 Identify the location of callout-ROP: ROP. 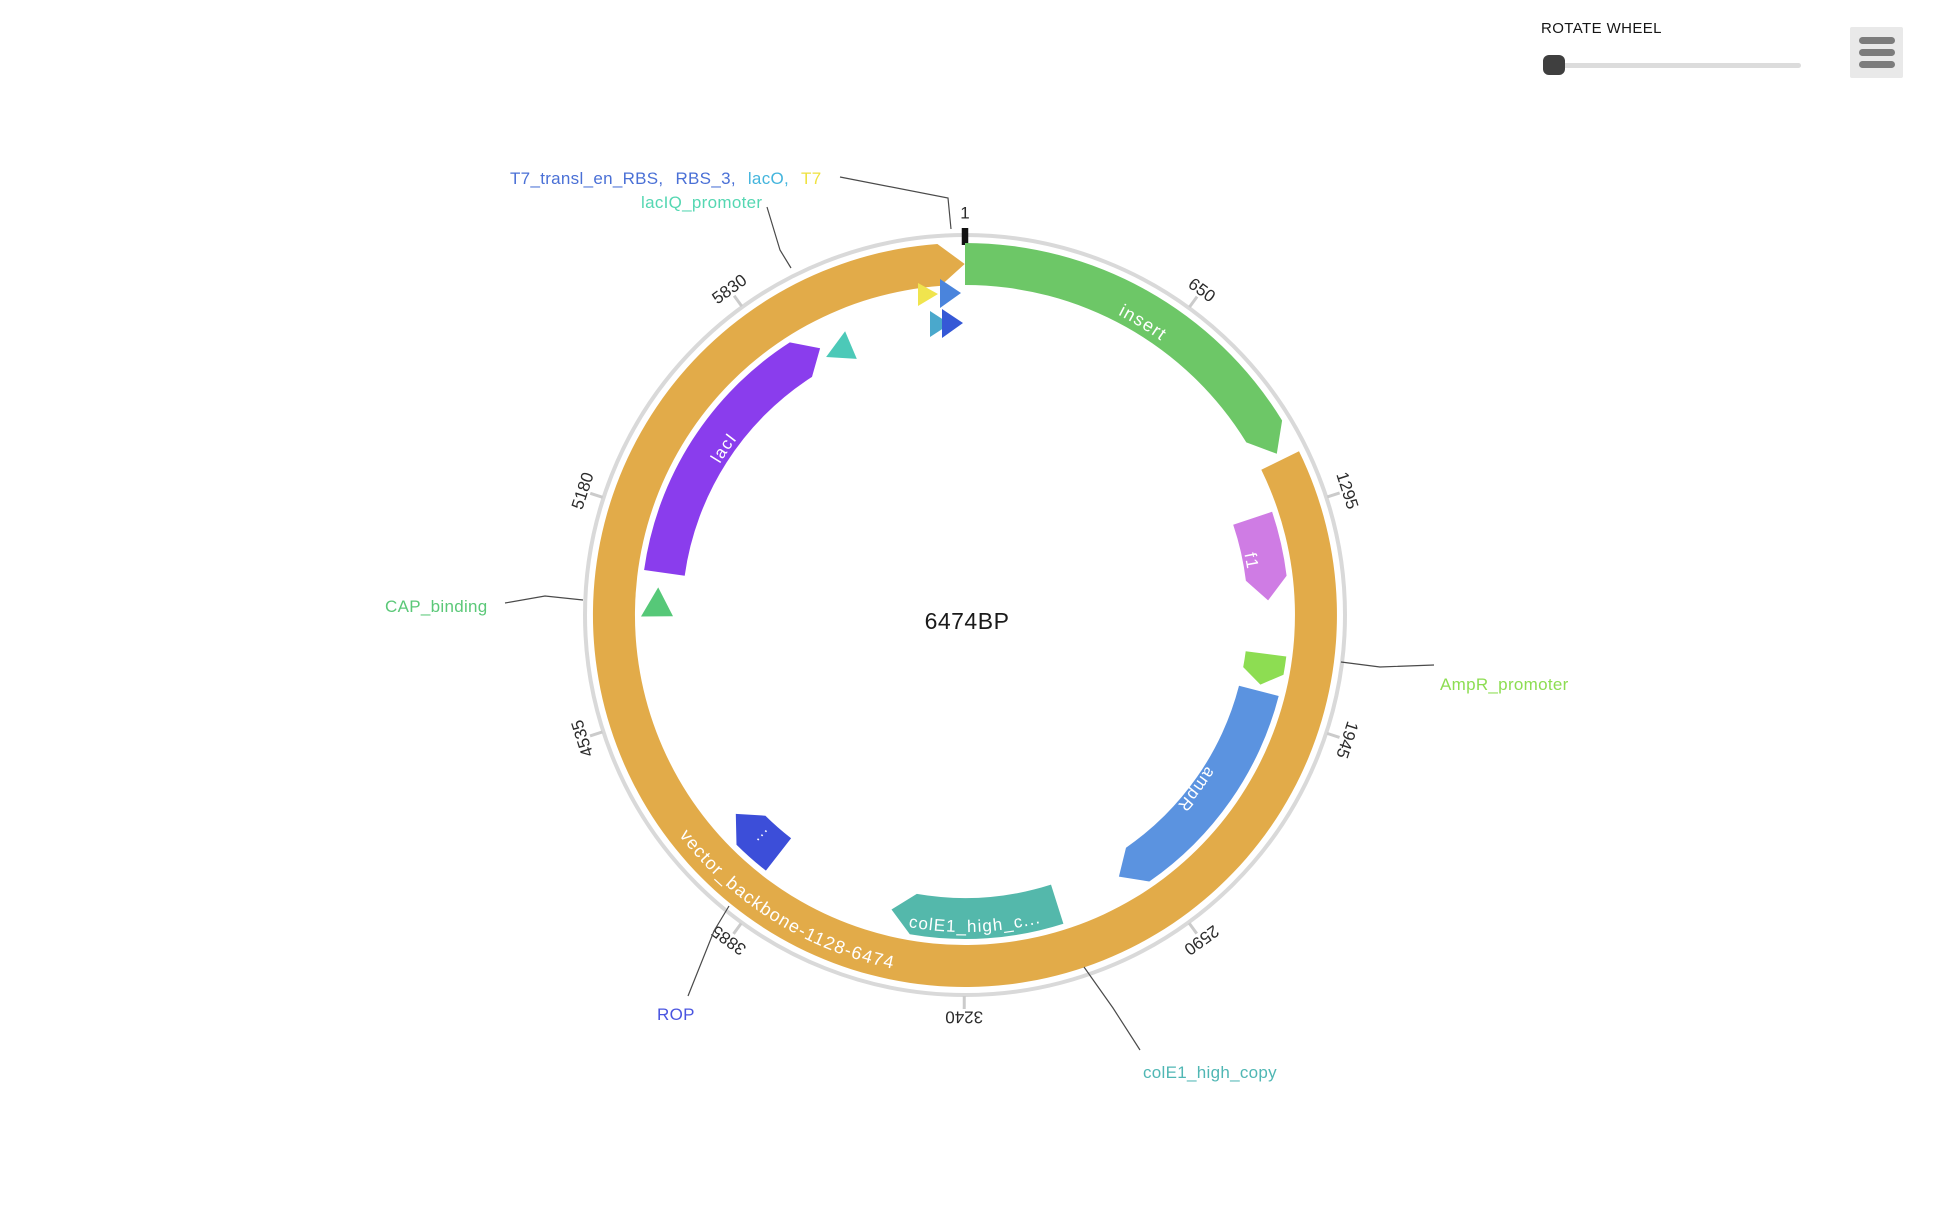
(676, 1014).